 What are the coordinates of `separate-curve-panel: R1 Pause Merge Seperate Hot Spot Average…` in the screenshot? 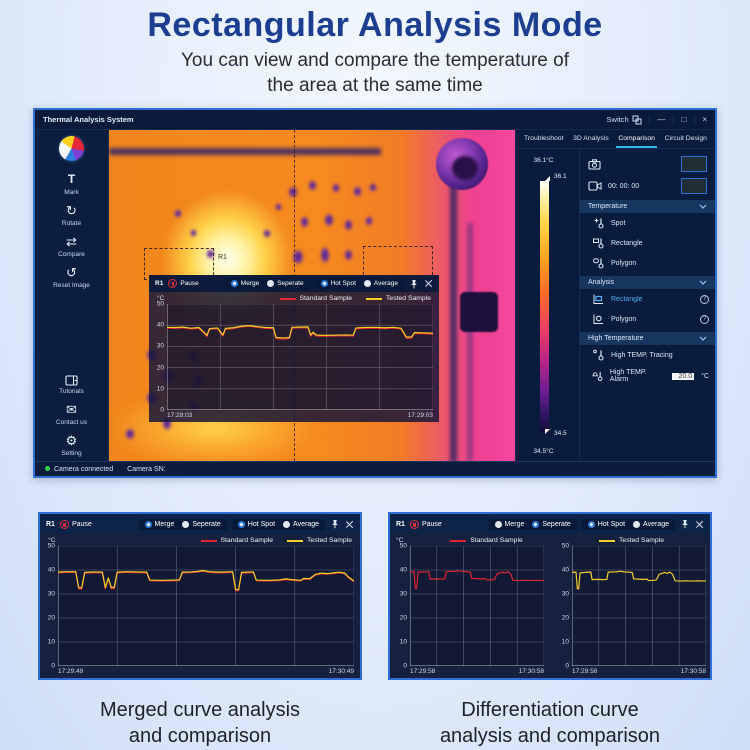 It's located at (550, 596).